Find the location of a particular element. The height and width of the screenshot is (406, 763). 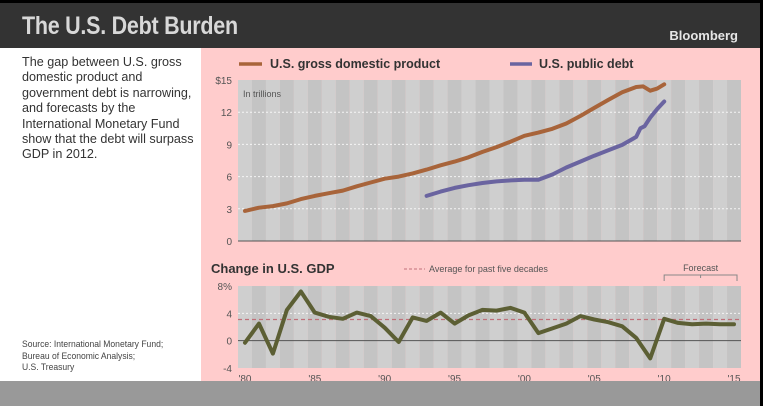

forecast-bracket is located at coordinates (700, 277).